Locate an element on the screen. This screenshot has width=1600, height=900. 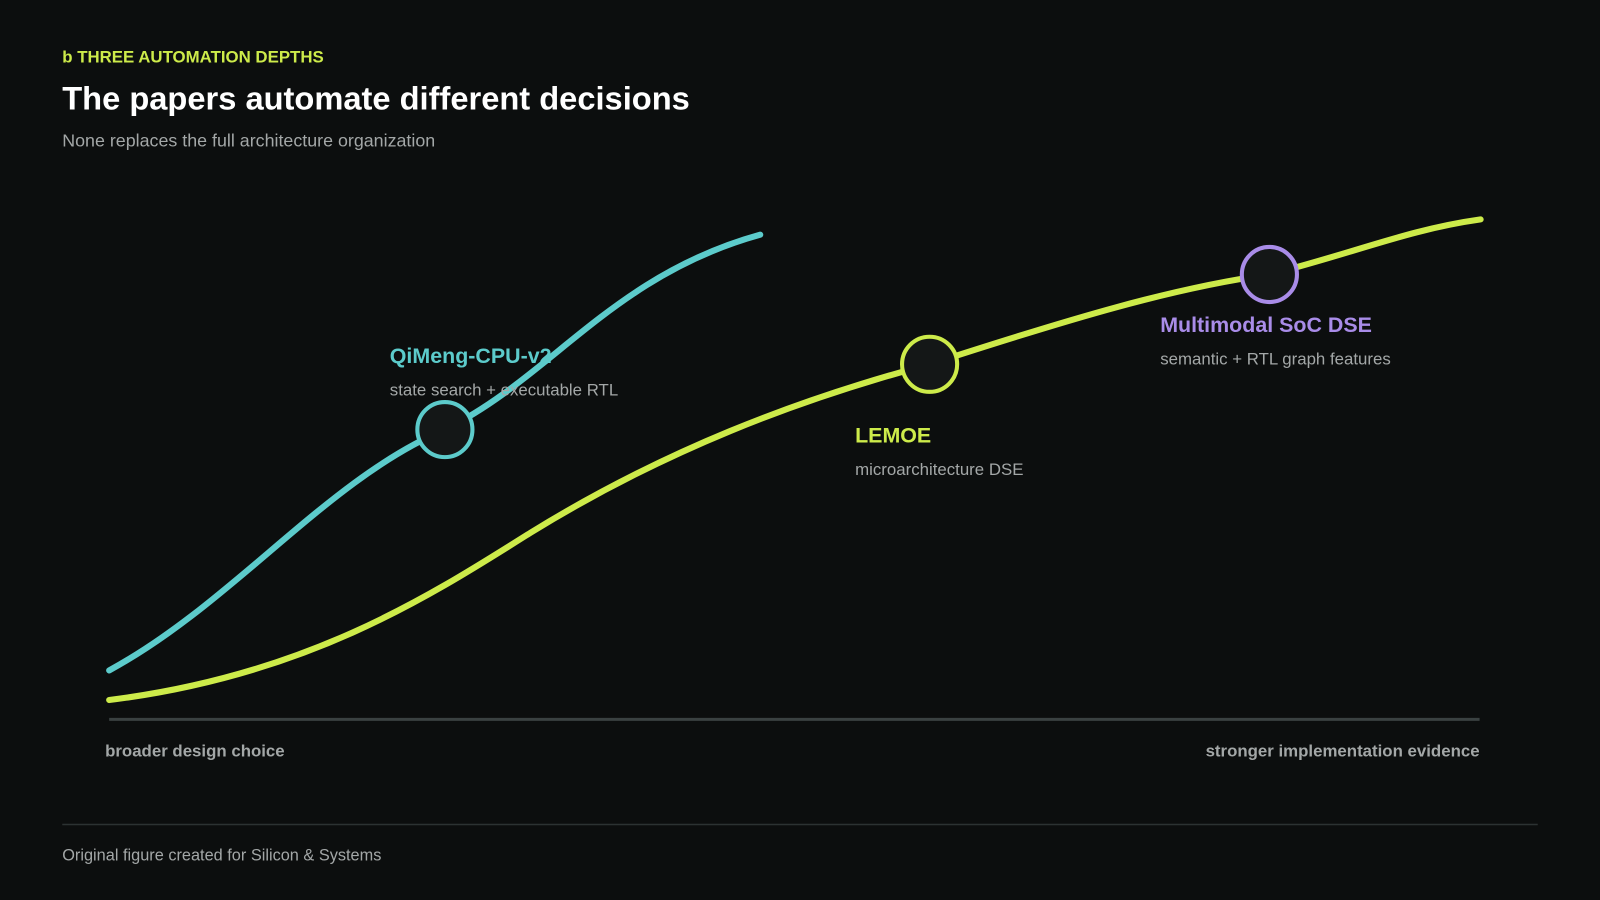
node-description: semantic + RTL graph features is located at coordinates (1275, 359).